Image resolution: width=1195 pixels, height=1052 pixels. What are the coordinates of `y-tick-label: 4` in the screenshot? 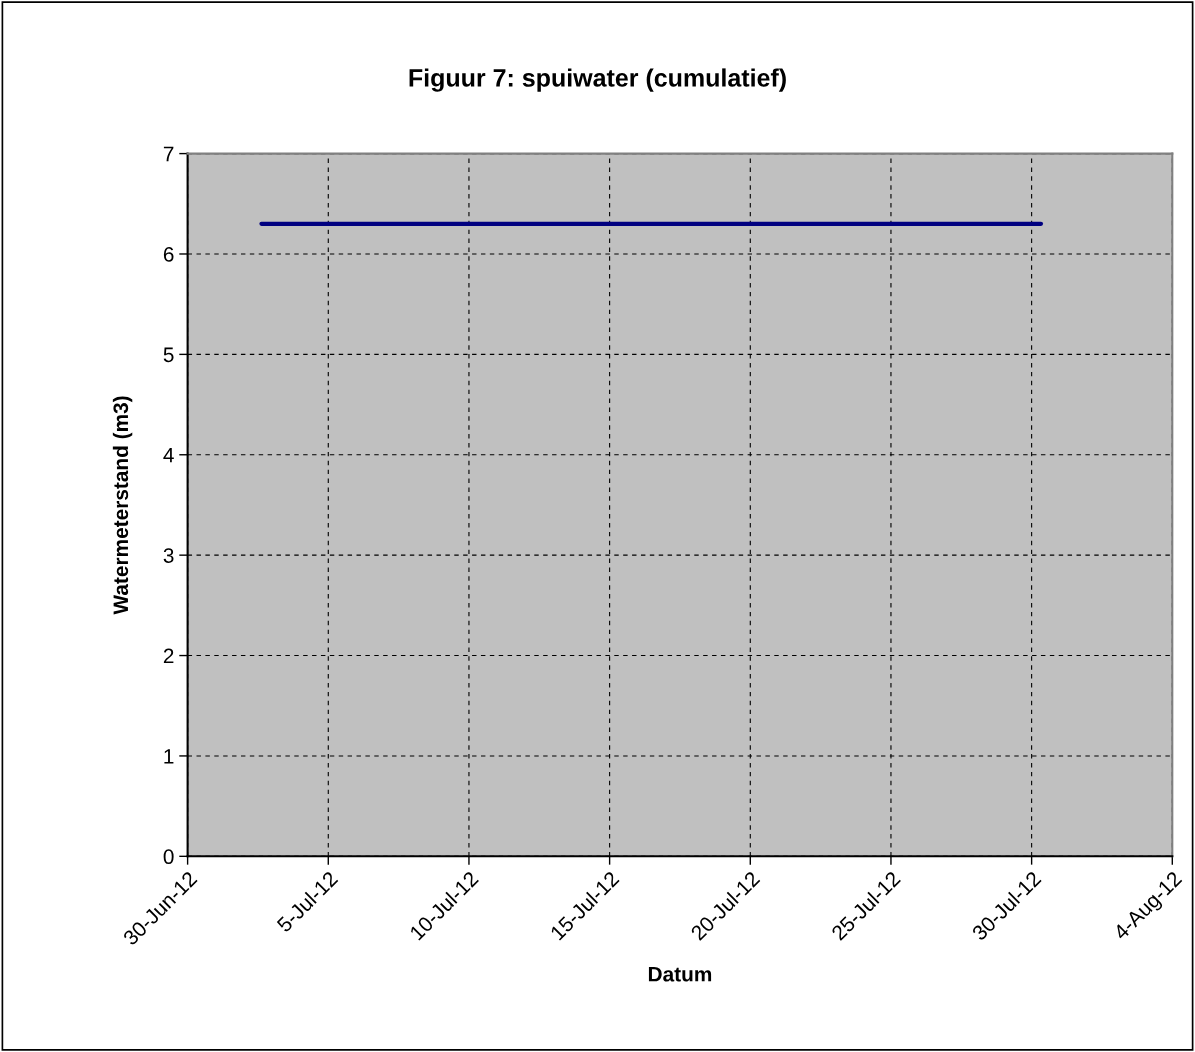 It's located at (168, 455).